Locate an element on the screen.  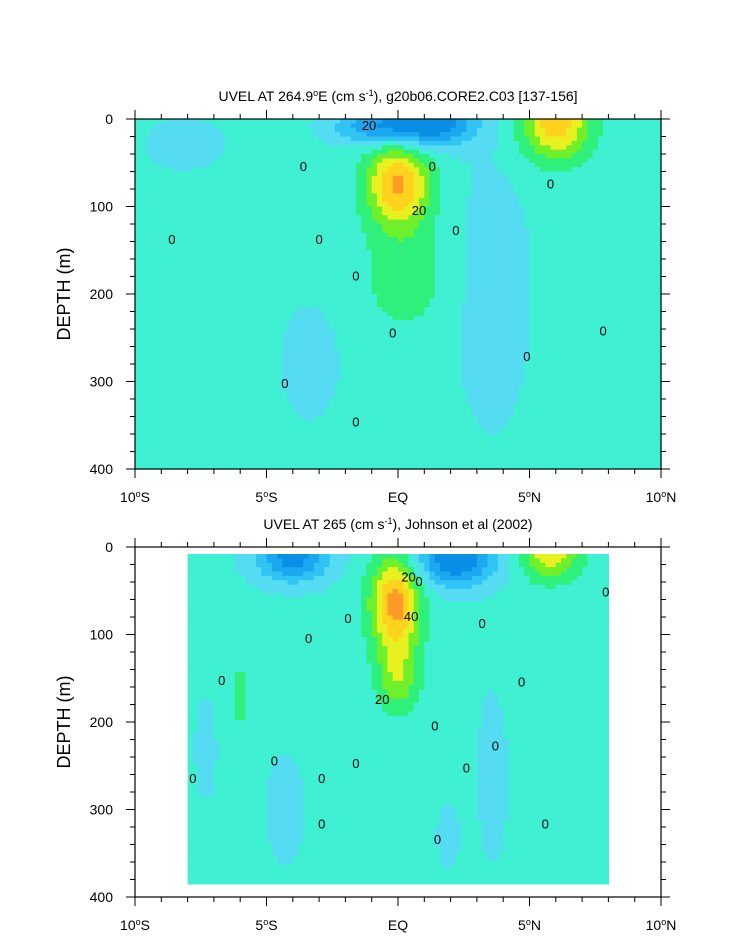
contour-label: 40 is located at coordinates (411, 616).